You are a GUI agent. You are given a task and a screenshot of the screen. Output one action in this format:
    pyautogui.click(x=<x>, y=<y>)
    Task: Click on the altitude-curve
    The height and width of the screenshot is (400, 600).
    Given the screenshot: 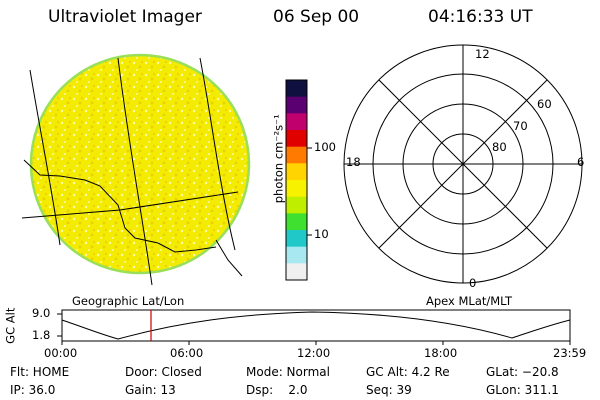 What is the action you would take?
    pyautogui.click(x=316, y=325)
    